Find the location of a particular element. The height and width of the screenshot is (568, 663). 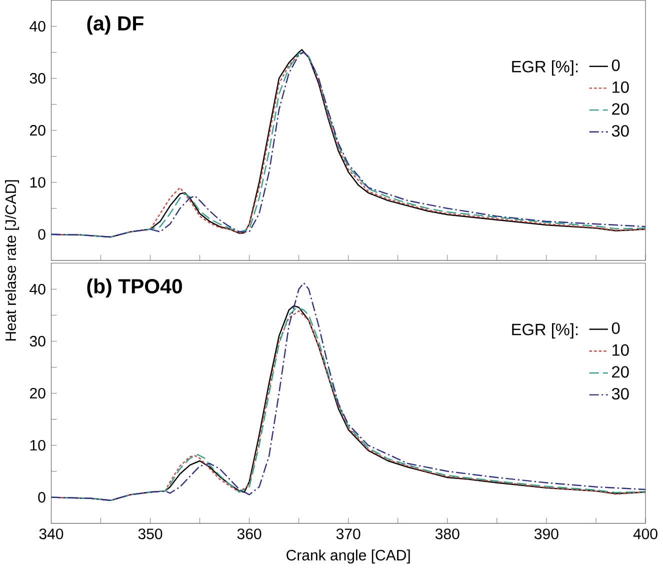

x-axis-title: Crank angle [CAD] is located at coordinates (348, 556).